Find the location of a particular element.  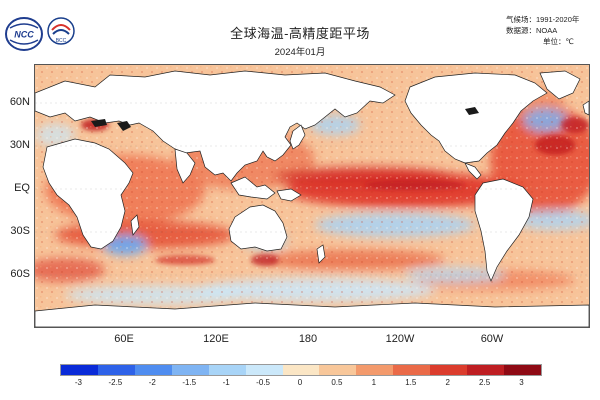

madagascar-island is located at coordinates (135, 225).